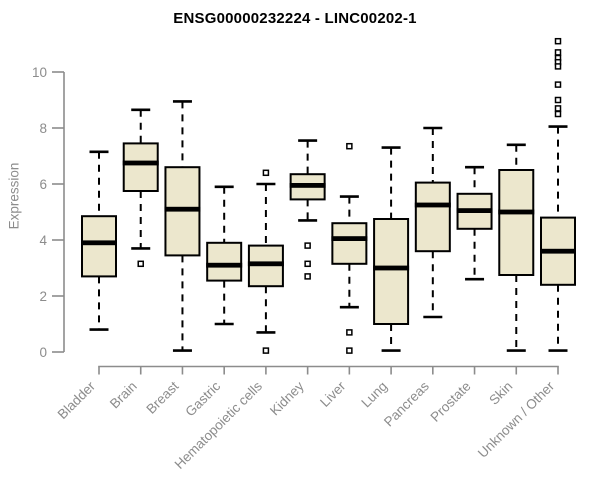 The image size is (600, 500). What do you see at coordinates (182, 226) in the screenshot?
I see `boxplot-breast` at bounding box center [182, 226].